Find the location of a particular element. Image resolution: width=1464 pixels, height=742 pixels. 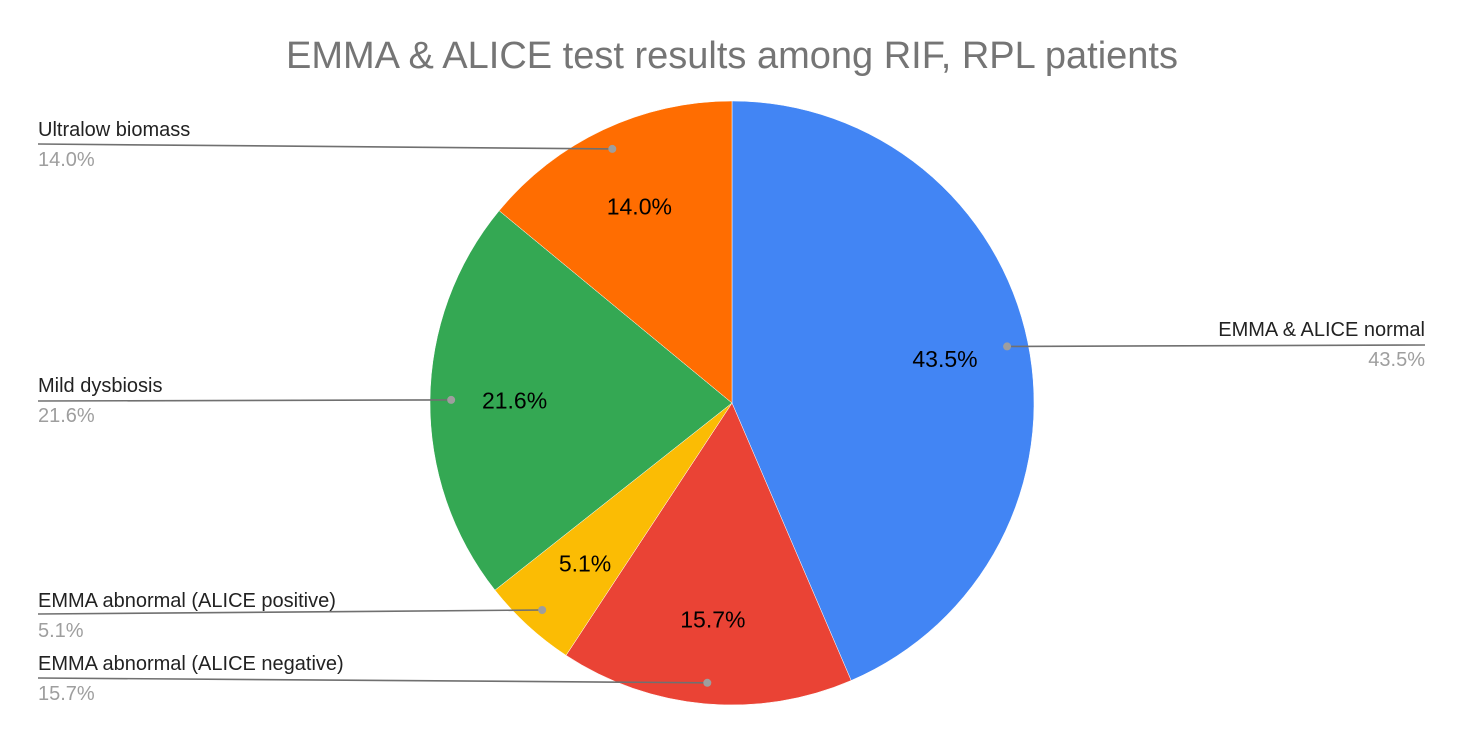

callout-percent: 43.5% is located at coordinates (1396, 360).